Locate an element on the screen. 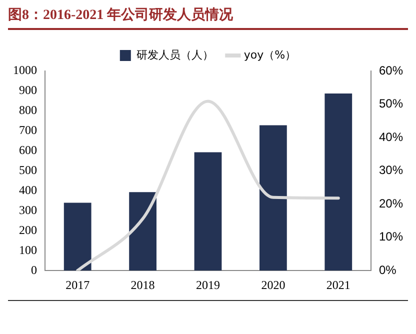 Image resolution: width=416 pixels, height=334 pixels. y-tick-label: 200 is located at coordinates (28, 229).